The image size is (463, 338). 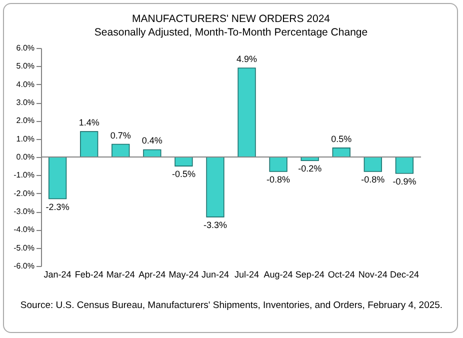 I want to click on x-tick-label: Oct-24, so click(x=341, y=275).